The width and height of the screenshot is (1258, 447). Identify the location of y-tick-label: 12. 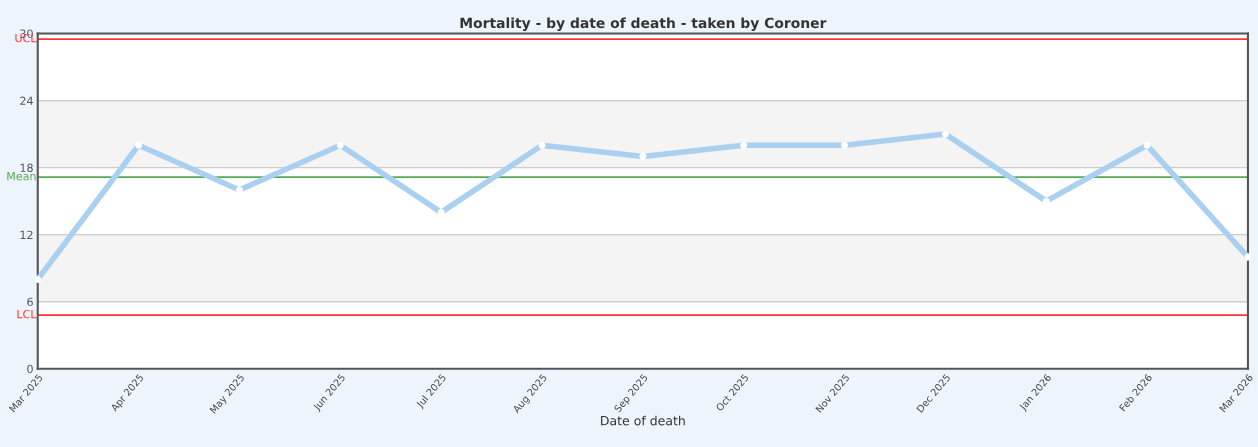
(26, 234).